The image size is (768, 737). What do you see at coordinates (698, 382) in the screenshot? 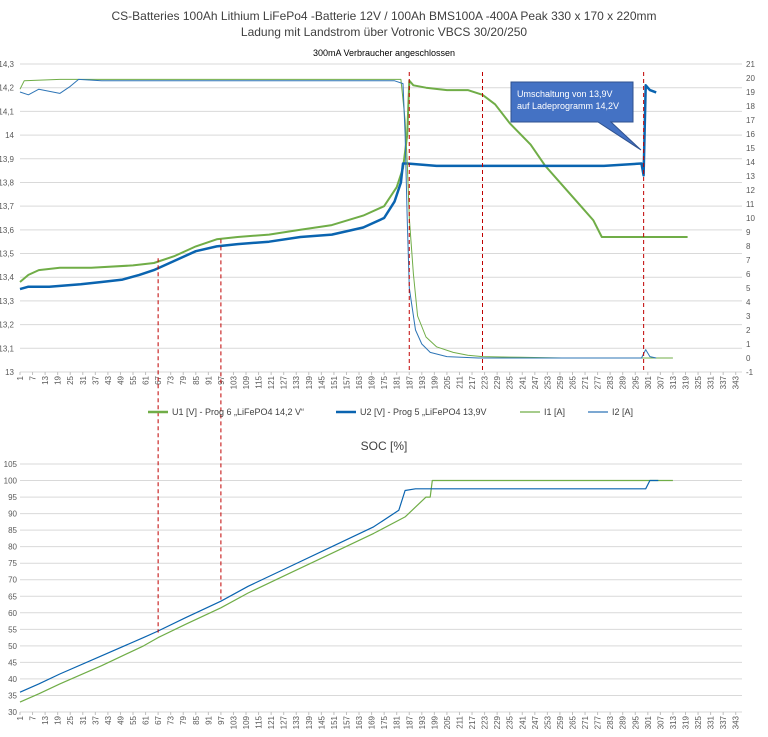
I see `x-tick-label: 325` at bounding box center [698, 382].